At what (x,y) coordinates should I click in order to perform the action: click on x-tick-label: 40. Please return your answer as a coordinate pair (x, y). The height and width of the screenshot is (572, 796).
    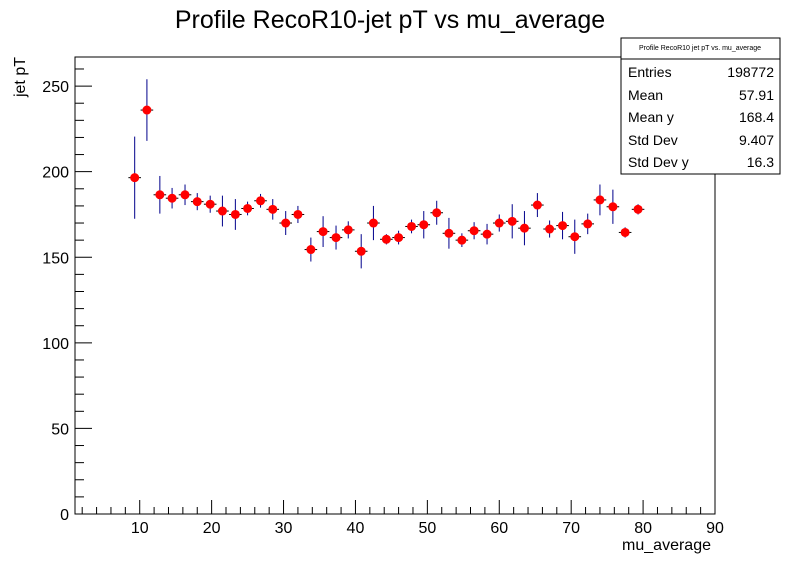
    Looking at the image, I should click on (356, 528).